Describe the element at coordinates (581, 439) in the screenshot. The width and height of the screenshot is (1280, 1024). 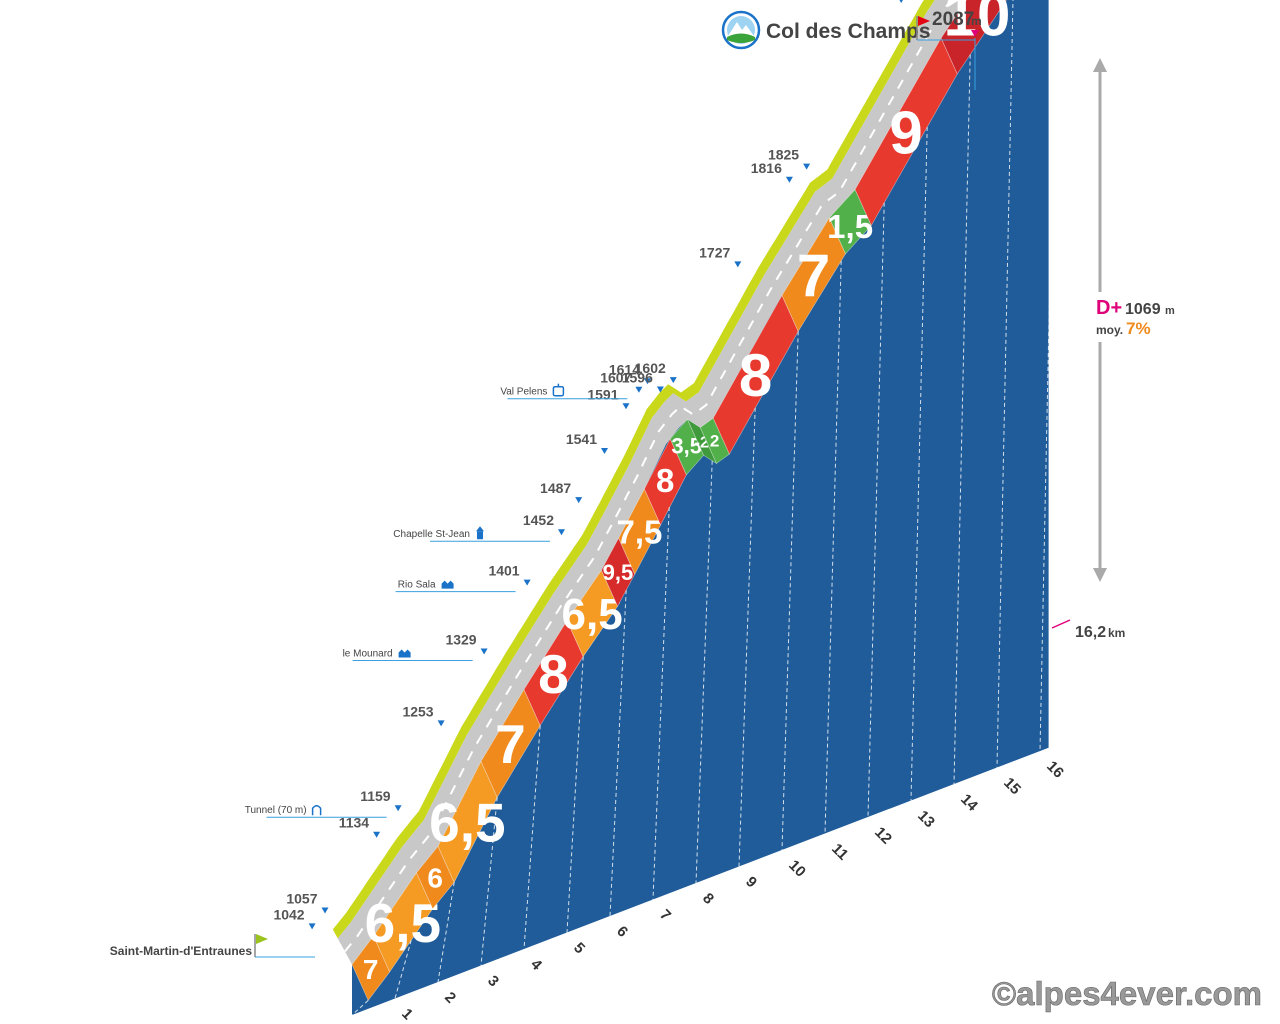
I see `altitude-label: 1541` at that location.